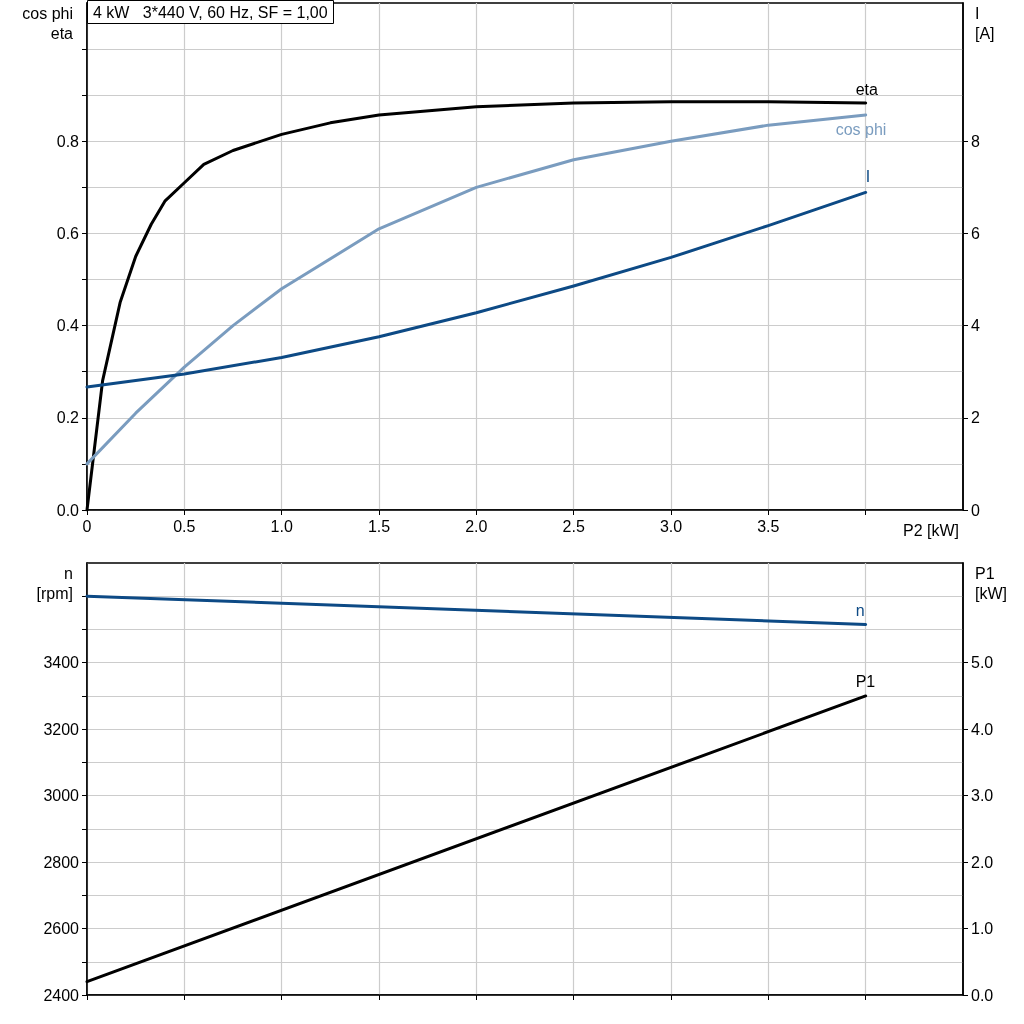 The height and width of the screenshot is (1024, 1024). I want to click on y2-tick-label: 0, so click(975, 510).